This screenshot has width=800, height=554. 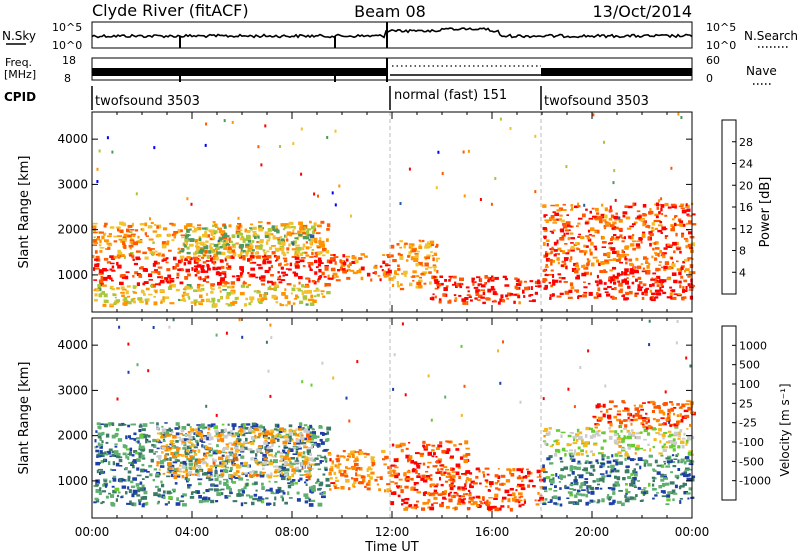 I want to click on nsky-frame, so click(x=392, y=35).